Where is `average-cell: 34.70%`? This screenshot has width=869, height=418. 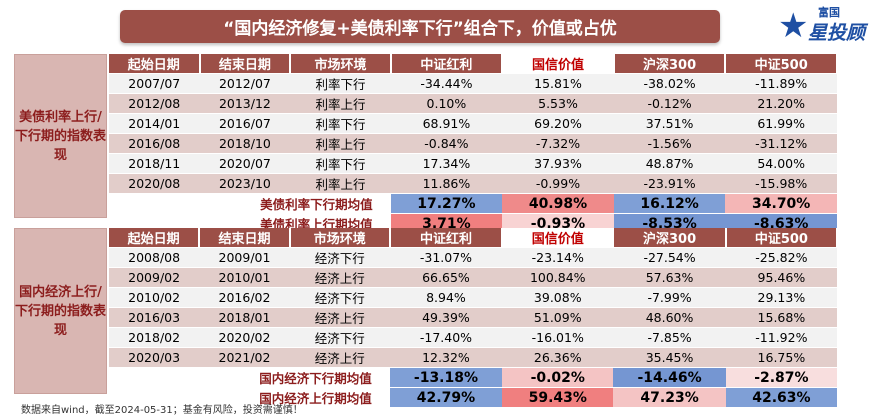 average-cell: 34.70% is located at coordinates (781, 203).